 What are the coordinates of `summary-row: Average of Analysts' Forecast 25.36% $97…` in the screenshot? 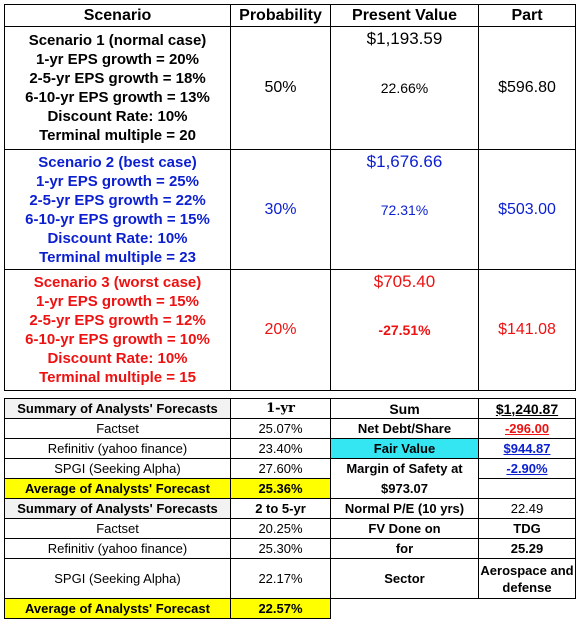 It's located at (290, 488).